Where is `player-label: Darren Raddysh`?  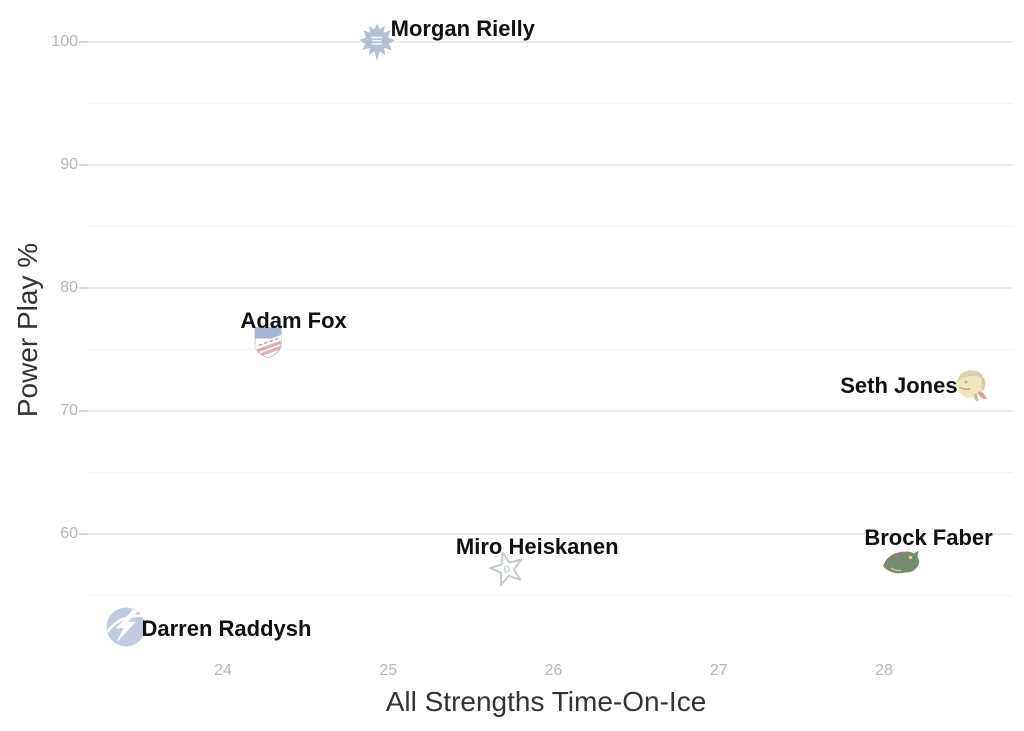 player-label: Darren Raddysh is located at coordinates (226, 629).